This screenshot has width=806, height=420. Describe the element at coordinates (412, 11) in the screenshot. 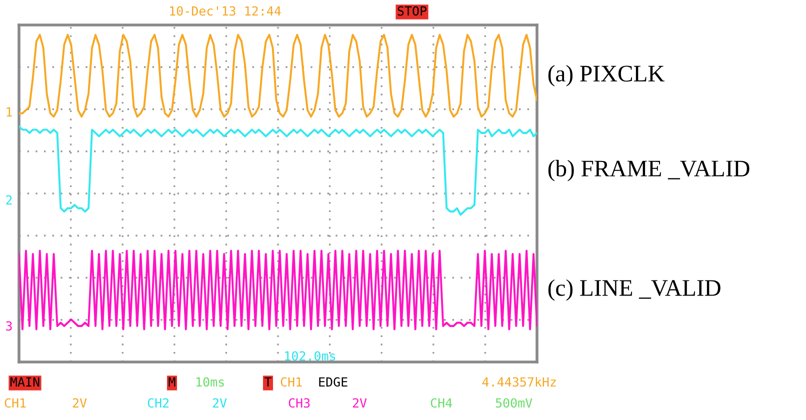

I see `text: STOP` at that location.